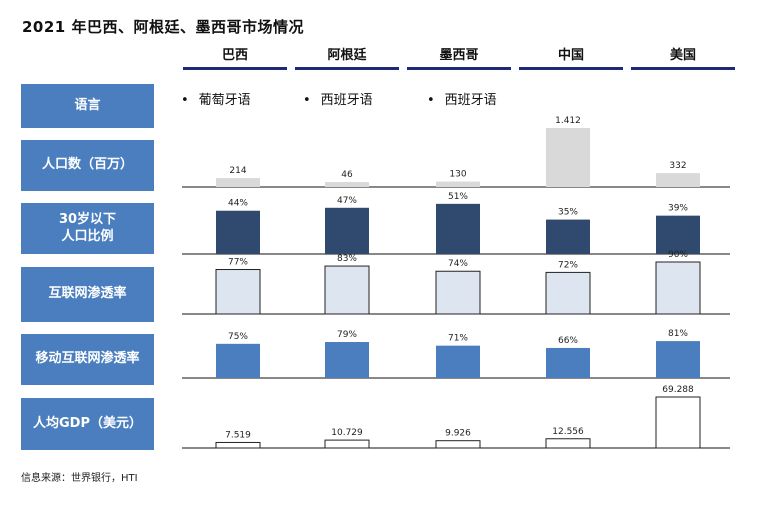 This screenshot has width=777, height=518. What do you see at coordinates (224, 100) in the screenshot?
I see `language-brazil-text: 葡萄牙语` at bounding box center [224, 100].